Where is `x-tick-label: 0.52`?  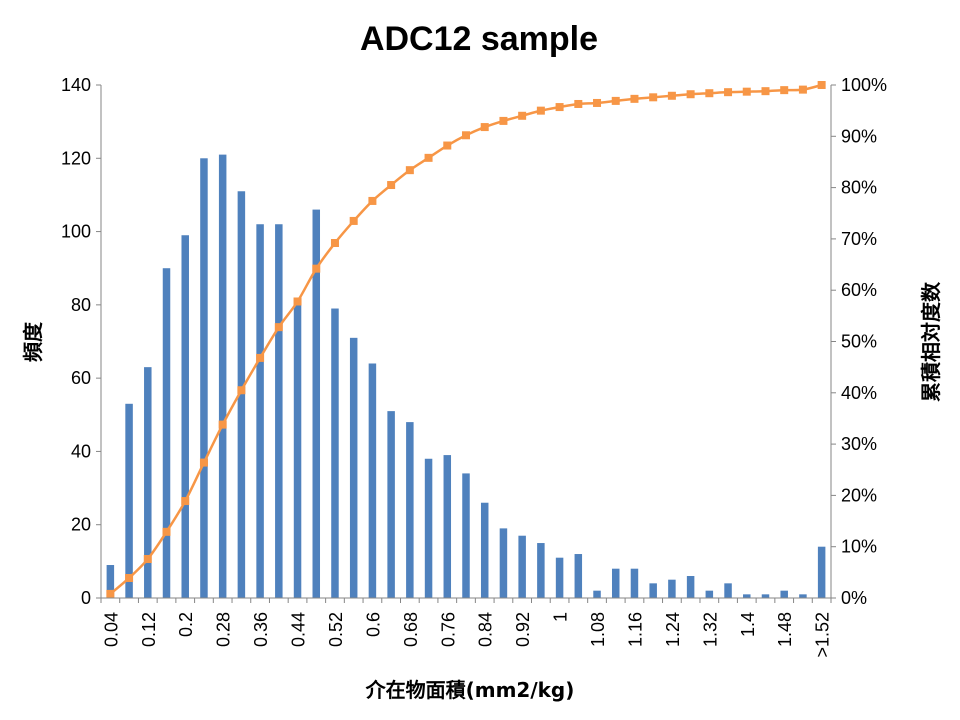
x-tick-label: 0.52 is located at coordinates (336, 629).